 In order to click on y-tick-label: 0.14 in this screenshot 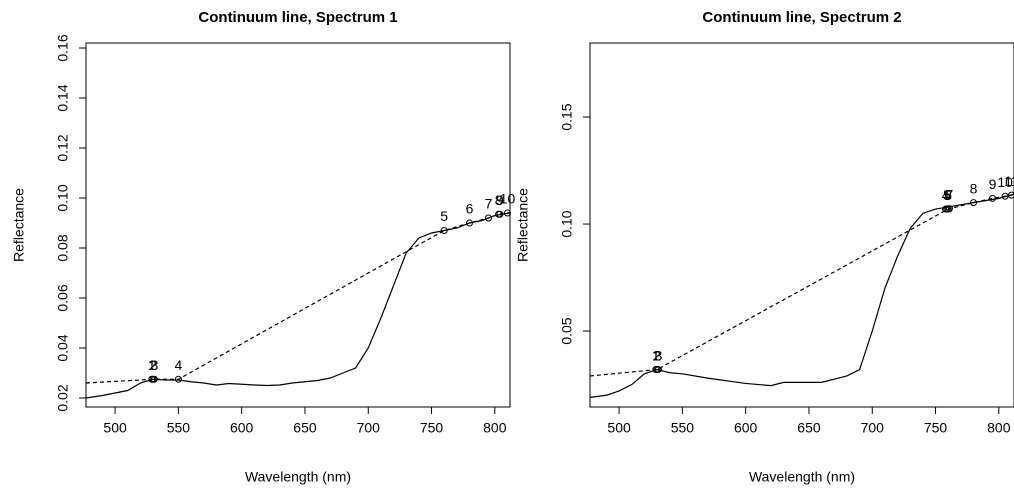, I will do `click(63, 97)`.